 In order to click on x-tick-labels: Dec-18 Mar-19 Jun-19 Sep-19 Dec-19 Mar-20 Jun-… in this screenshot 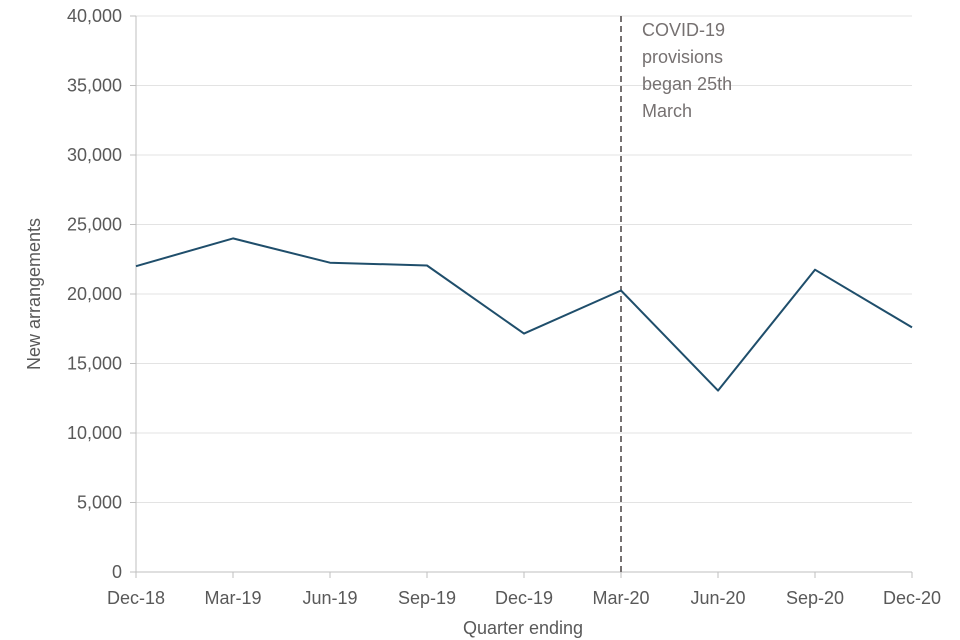, I will do `click(524, 598)`.